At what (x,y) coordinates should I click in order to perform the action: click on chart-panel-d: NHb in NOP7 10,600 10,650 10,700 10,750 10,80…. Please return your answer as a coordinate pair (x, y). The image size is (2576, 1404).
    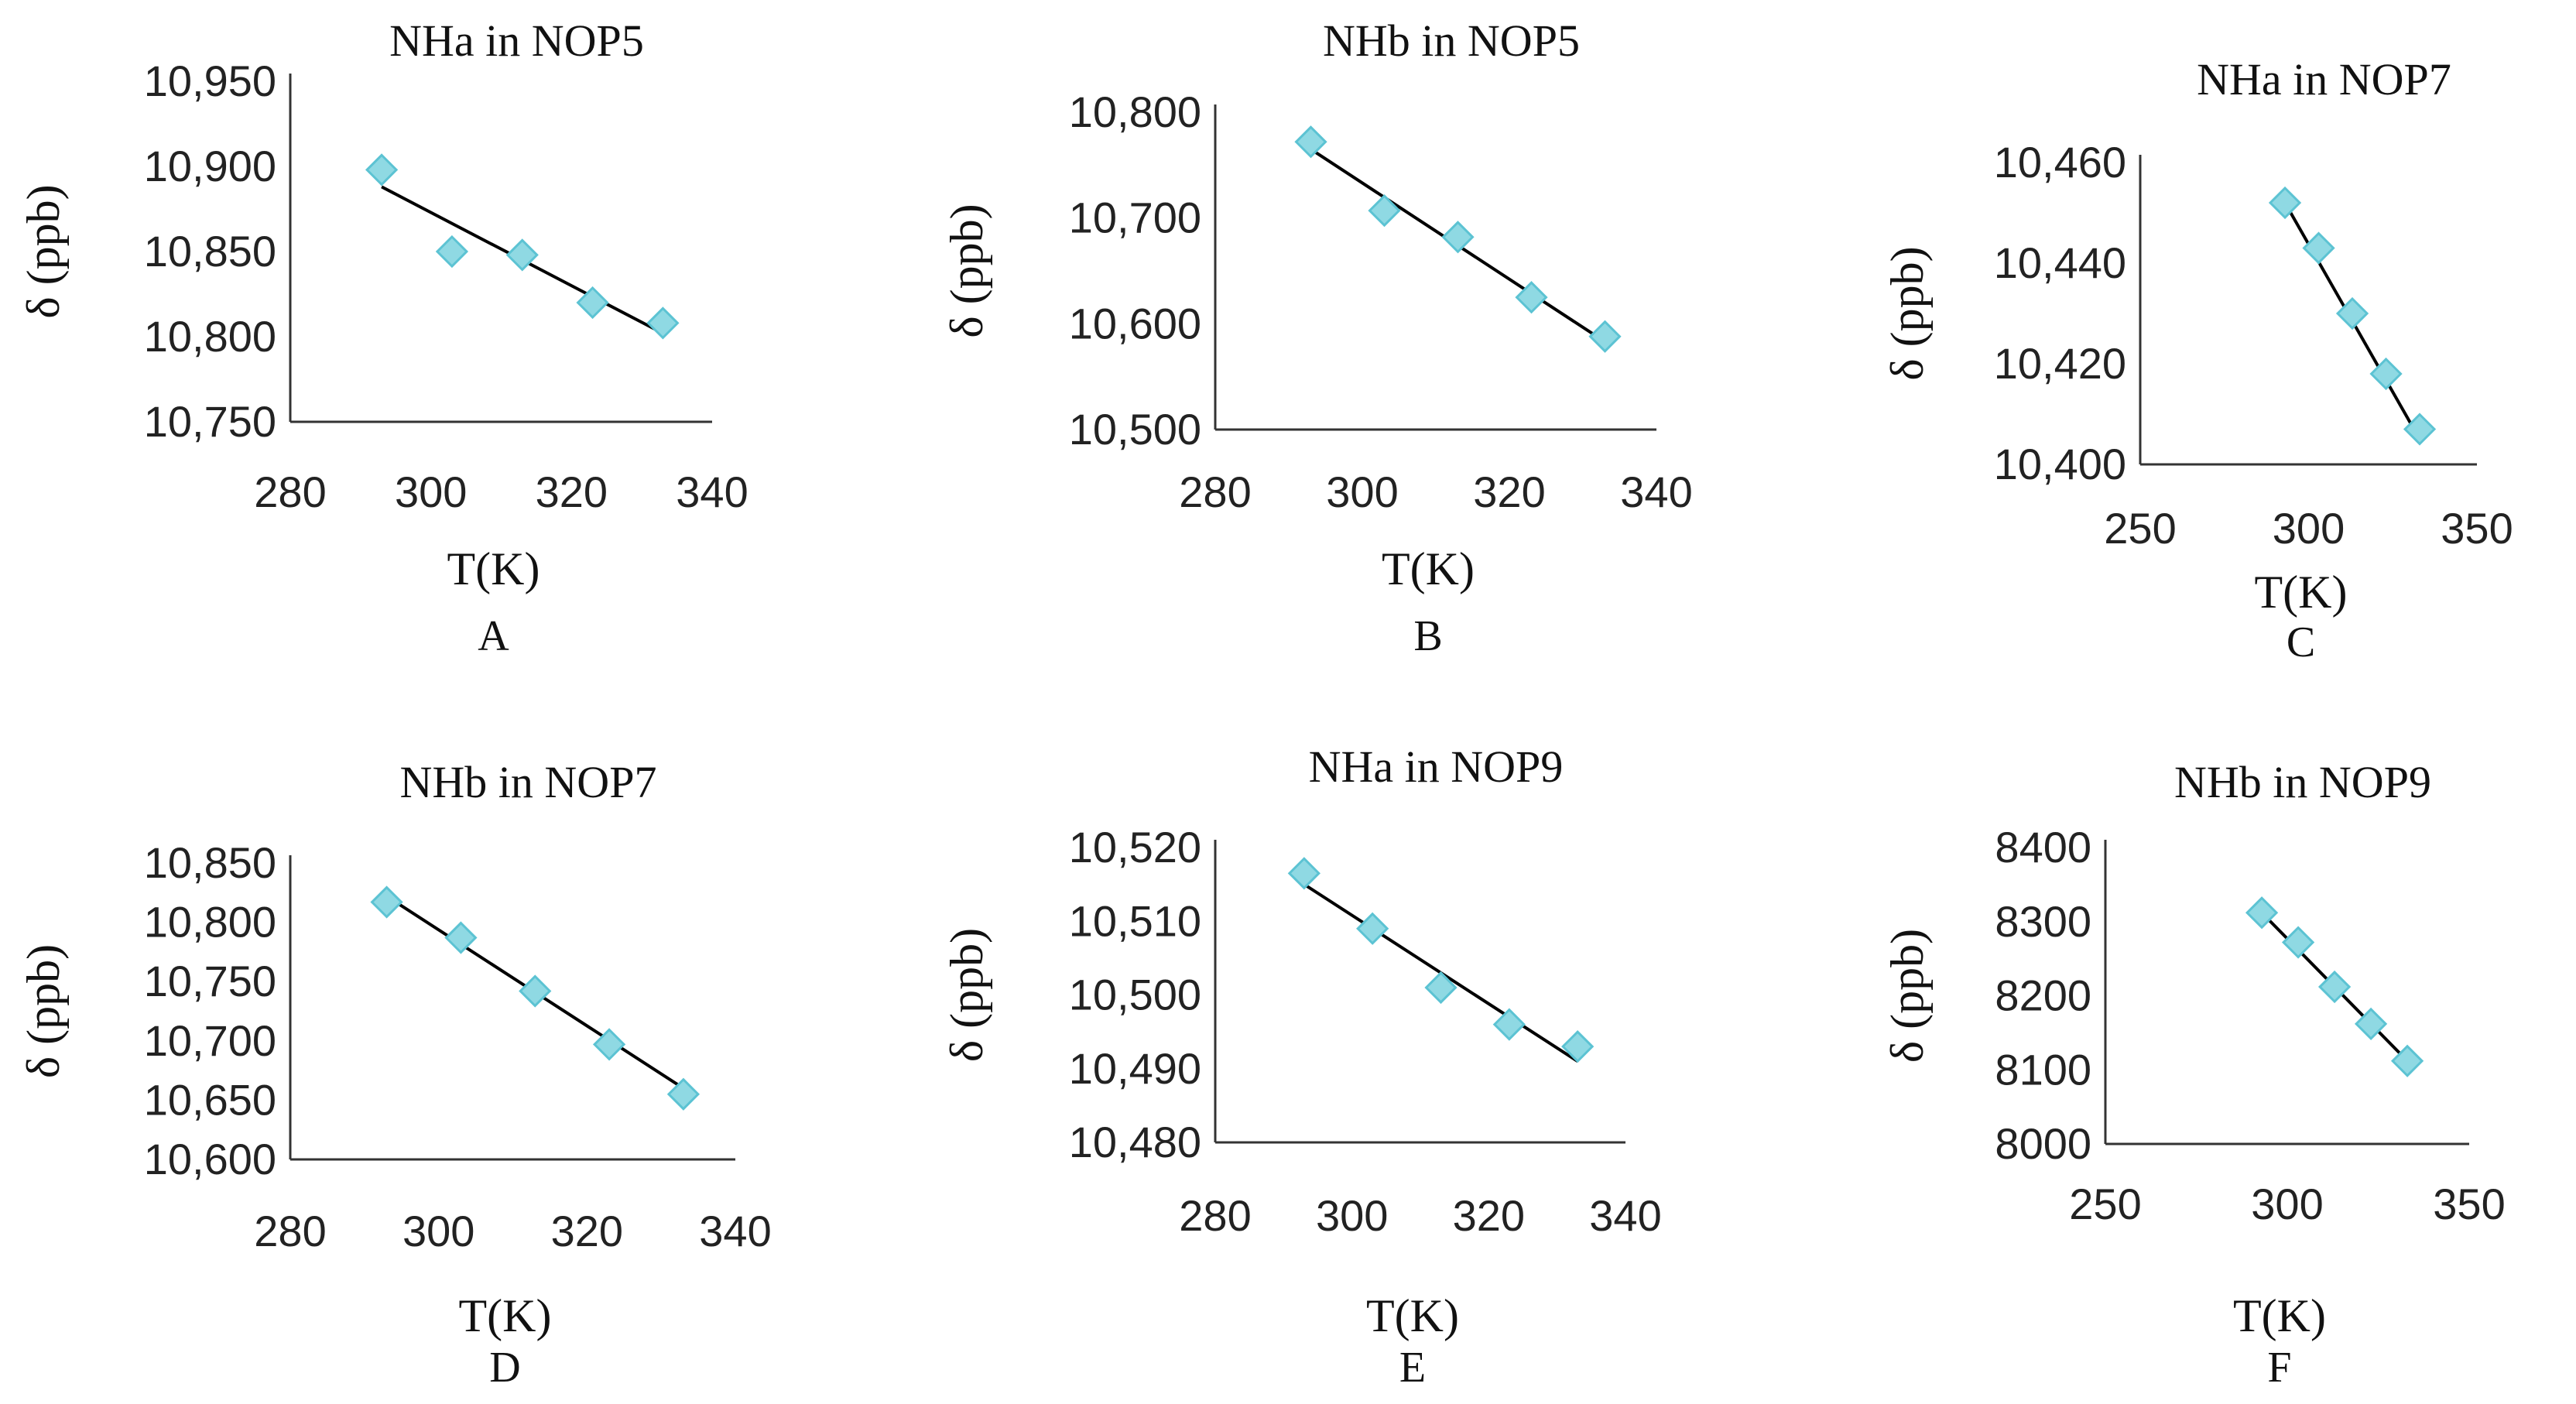
    Looking at the image, I should click on (395, 1074).